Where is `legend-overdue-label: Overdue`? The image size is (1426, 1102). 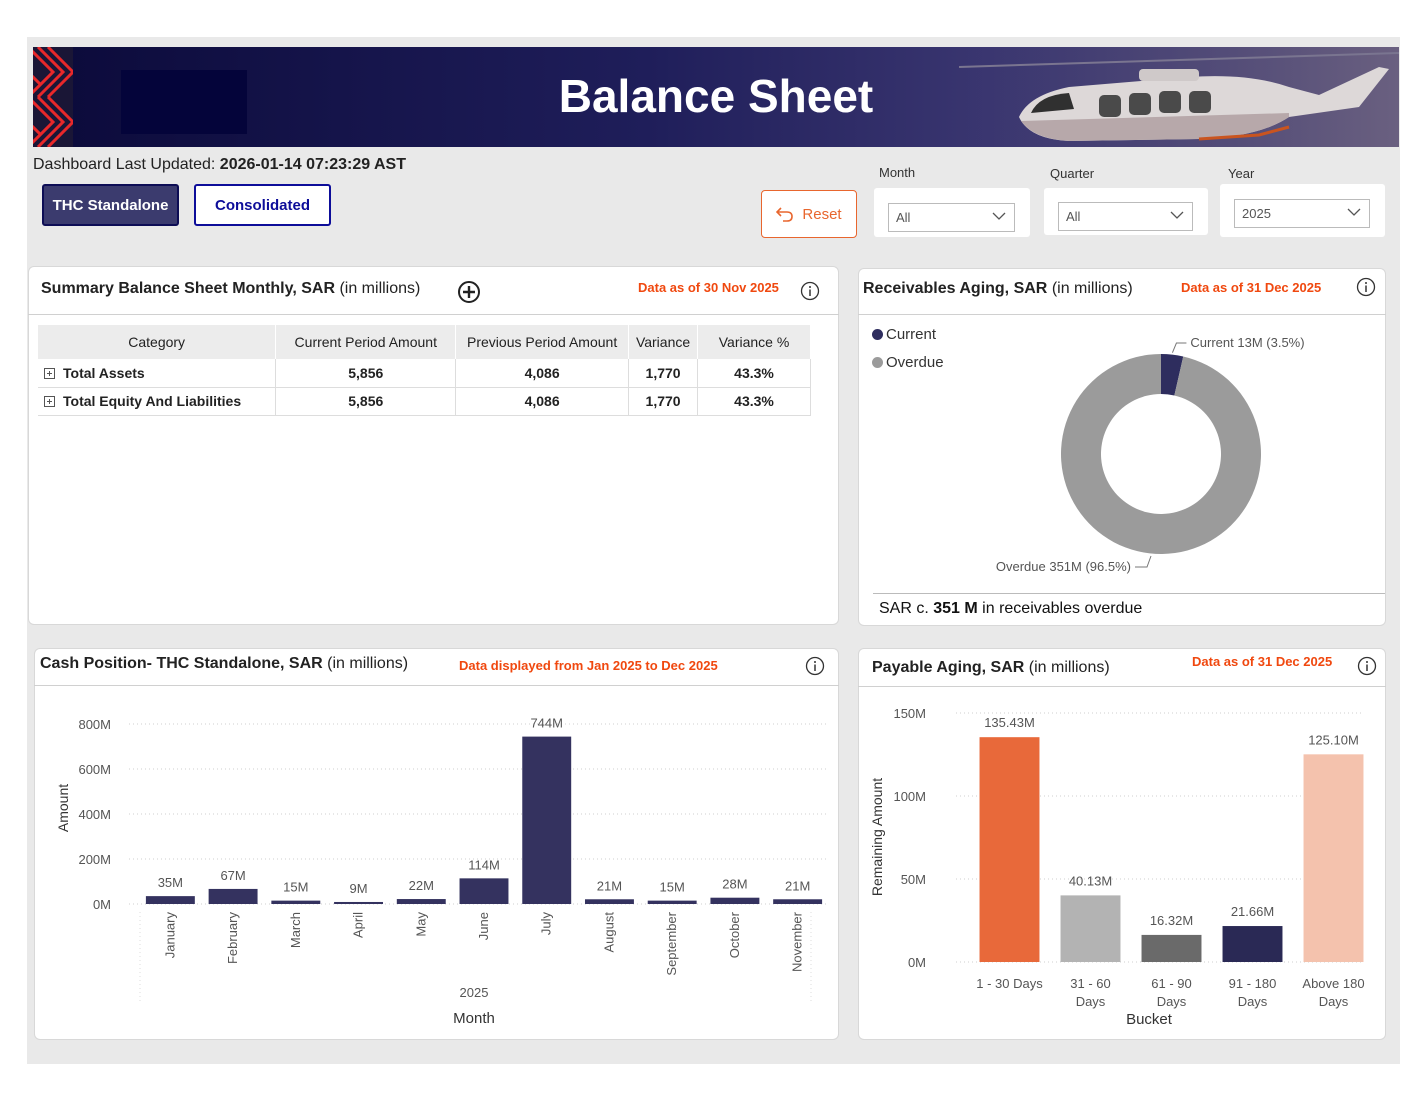 legend-overdue-label: Overdue is located at coordinates (915, 362).